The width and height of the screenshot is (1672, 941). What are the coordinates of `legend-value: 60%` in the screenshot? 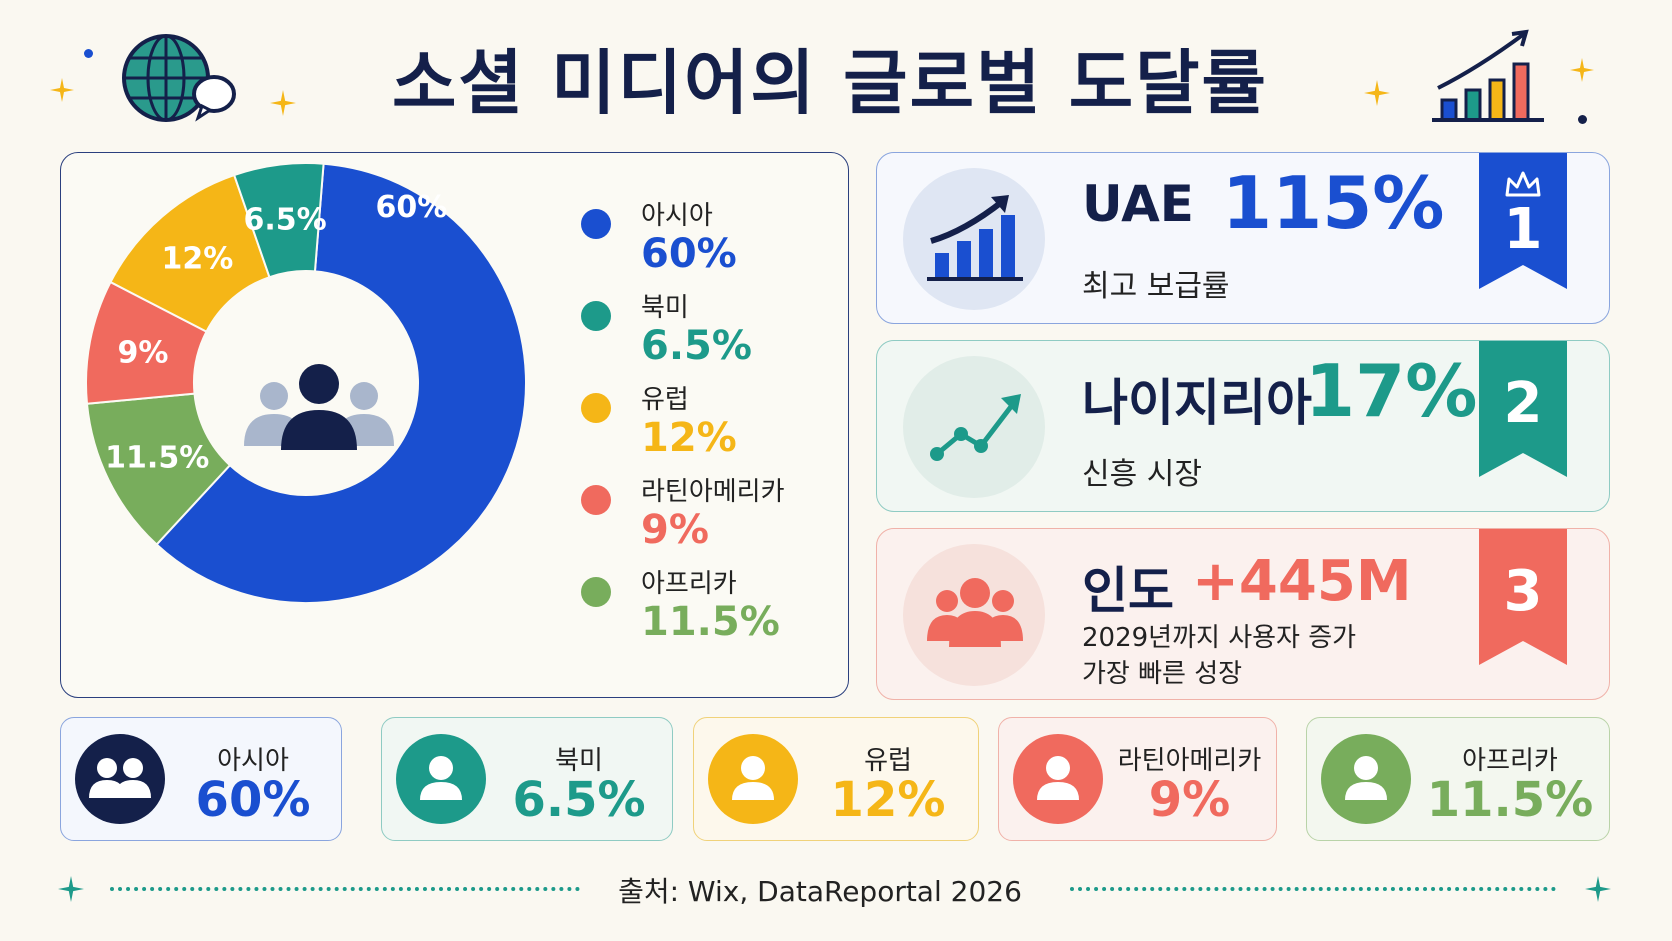 It's located at (689, 254).